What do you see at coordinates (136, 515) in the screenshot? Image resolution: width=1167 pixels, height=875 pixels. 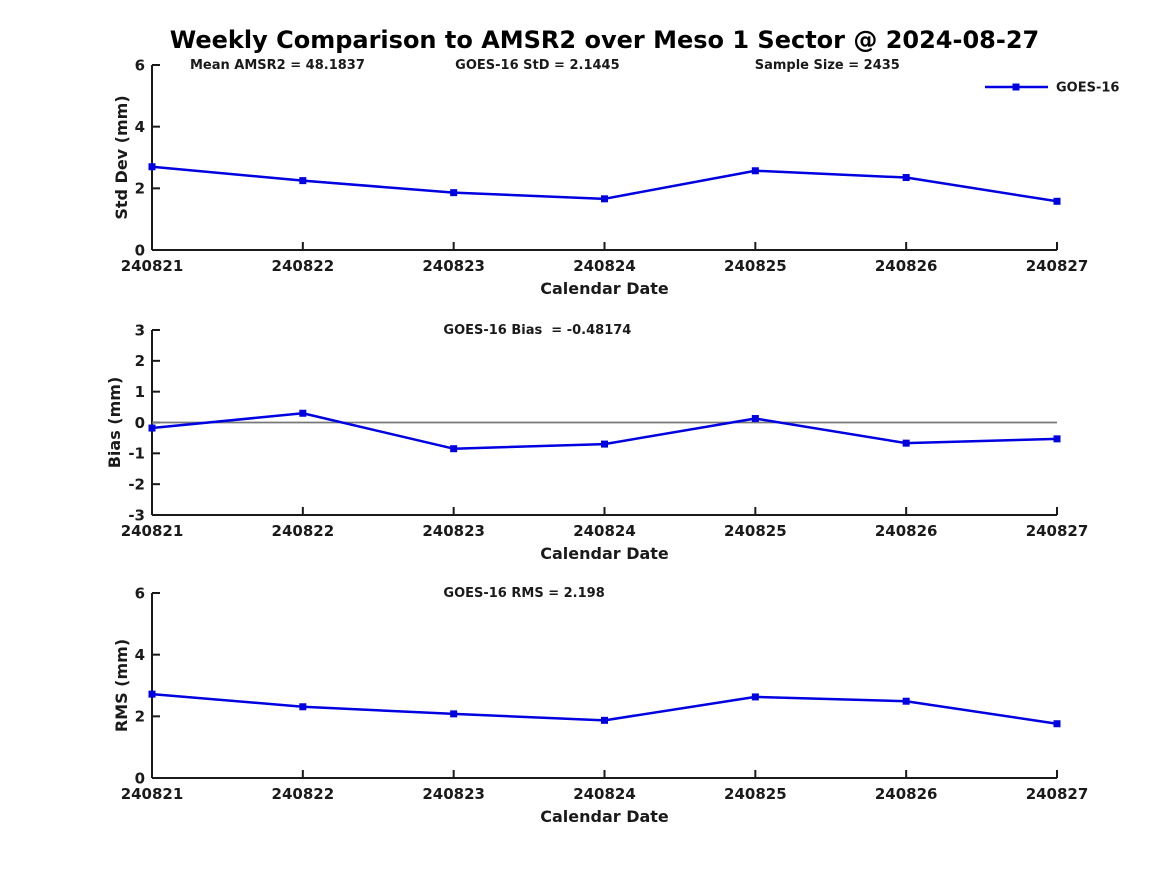 I see `y-tick-label: -3` at bounding box center [136, 515].